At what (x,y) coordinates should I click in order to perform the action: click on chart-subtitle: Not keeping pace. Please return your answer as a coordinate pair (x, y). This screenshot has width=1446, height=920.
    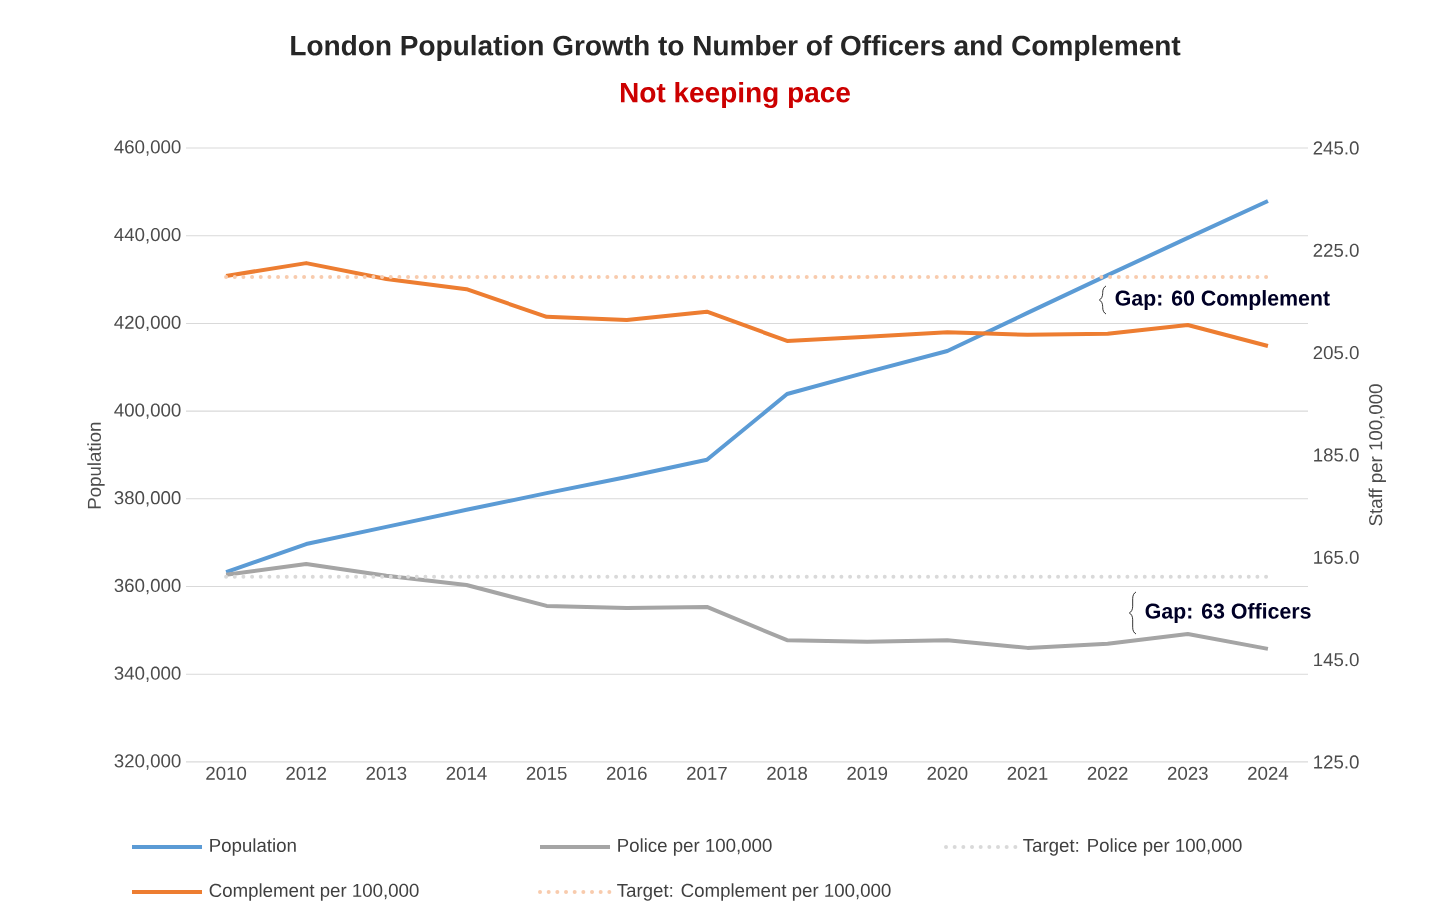
    Looking at the image, I should click on (735, 95).